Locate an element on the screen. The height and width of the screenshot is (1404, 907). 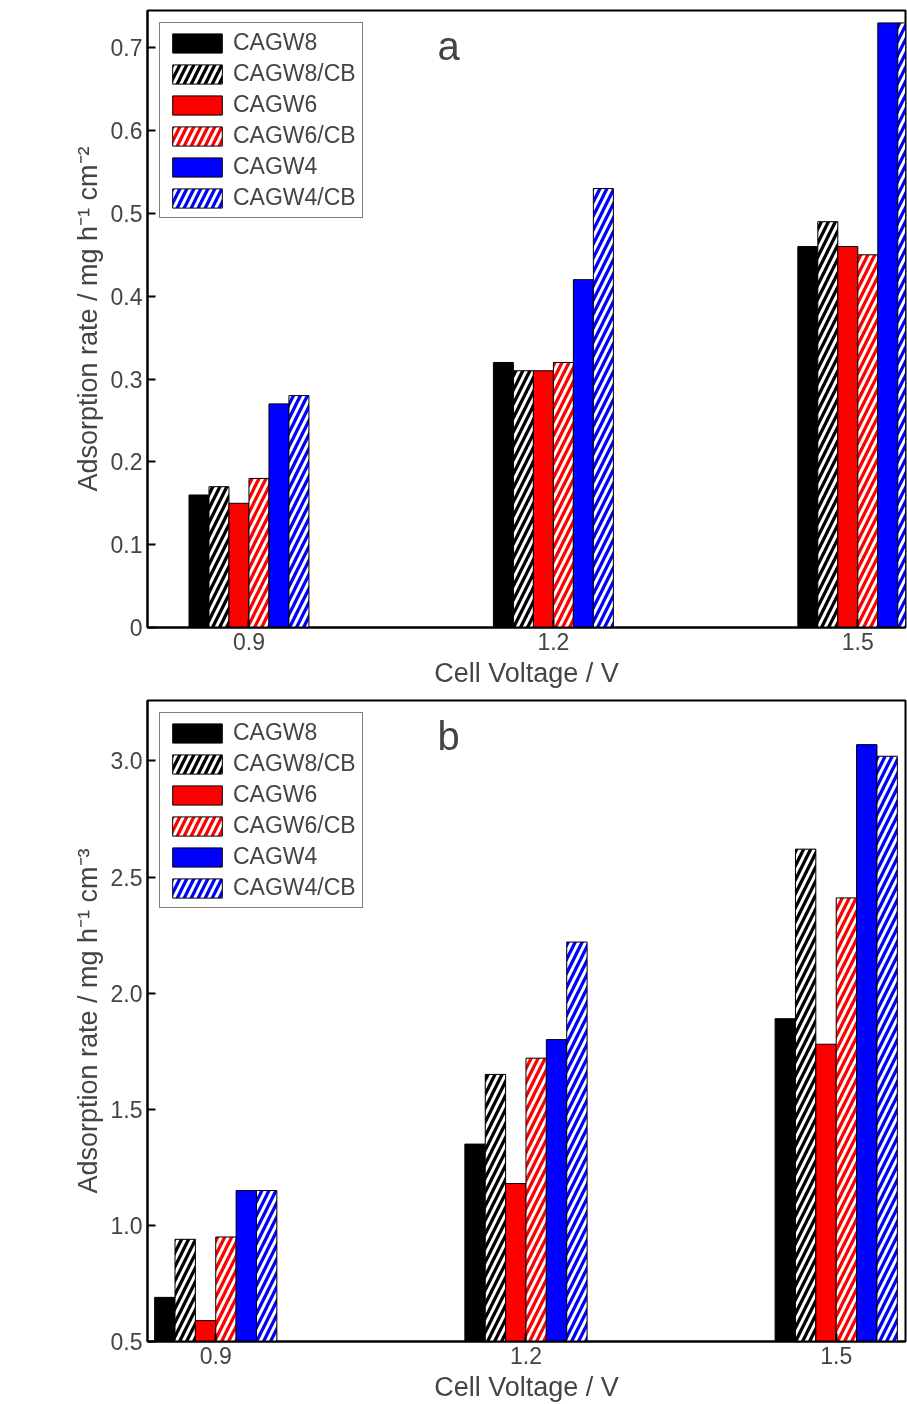
y-tick-label: 0.6 is located at coordinates (126, 131).